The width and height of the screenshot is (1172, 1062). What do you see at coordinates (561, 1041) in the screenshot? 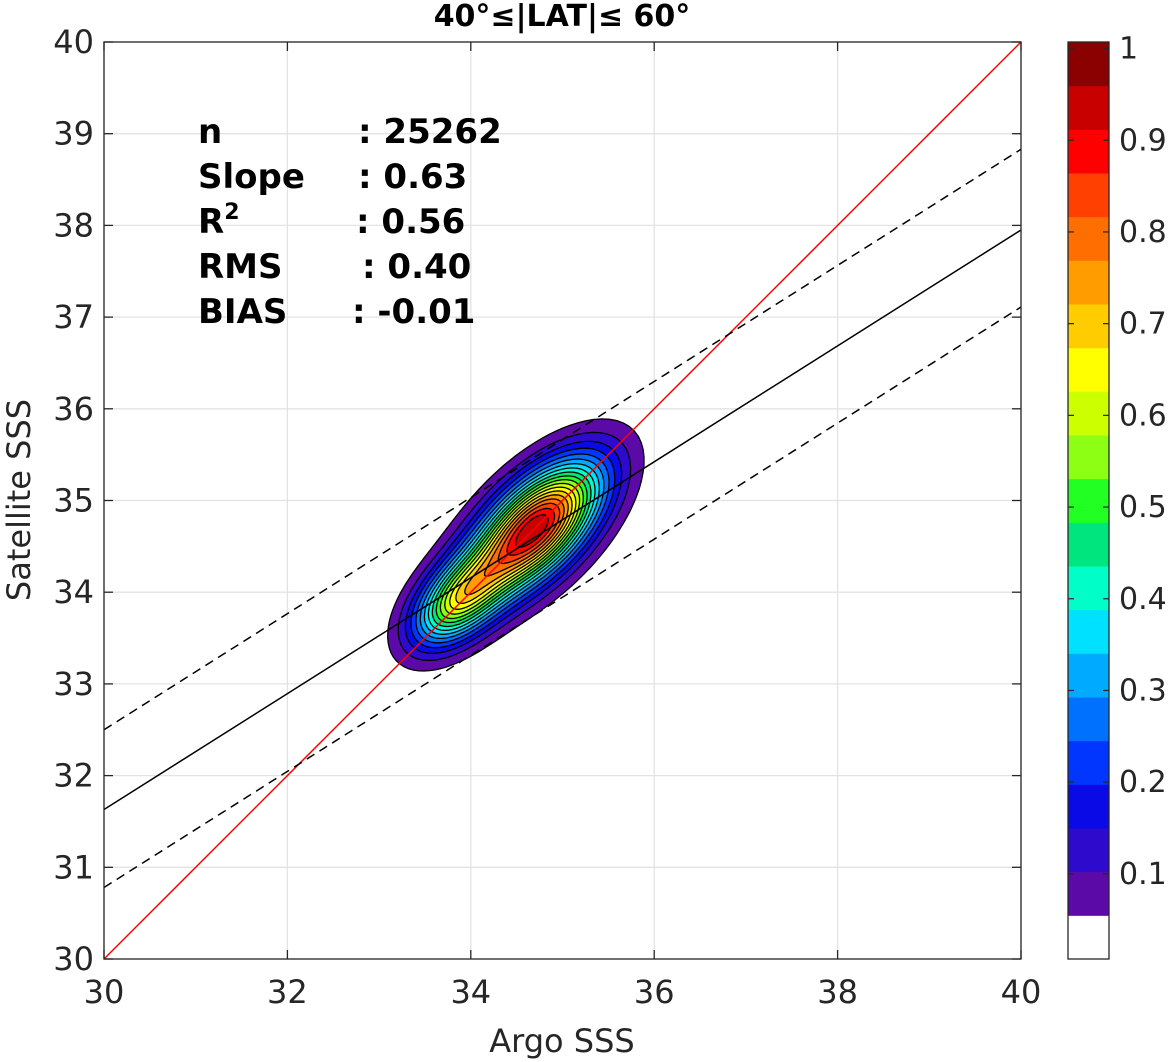
I see `x-axis-label: Argo SSS` at bounding box center [561, 1041].